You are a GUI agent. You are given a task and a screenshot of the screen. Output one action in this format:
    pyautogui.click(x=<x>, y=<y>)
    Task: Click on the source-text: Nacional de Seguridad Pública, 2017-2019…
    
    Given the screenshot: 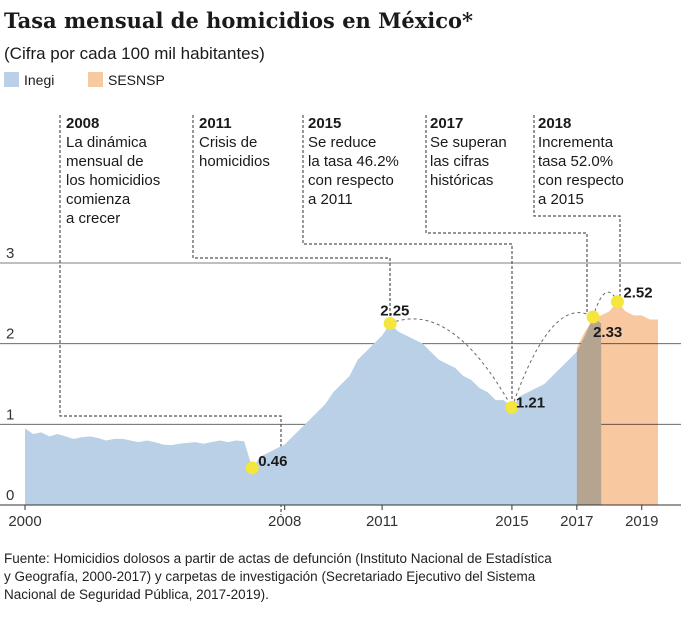 What is the action you would take?
    pyautogui.click(x=136, y=594)
    